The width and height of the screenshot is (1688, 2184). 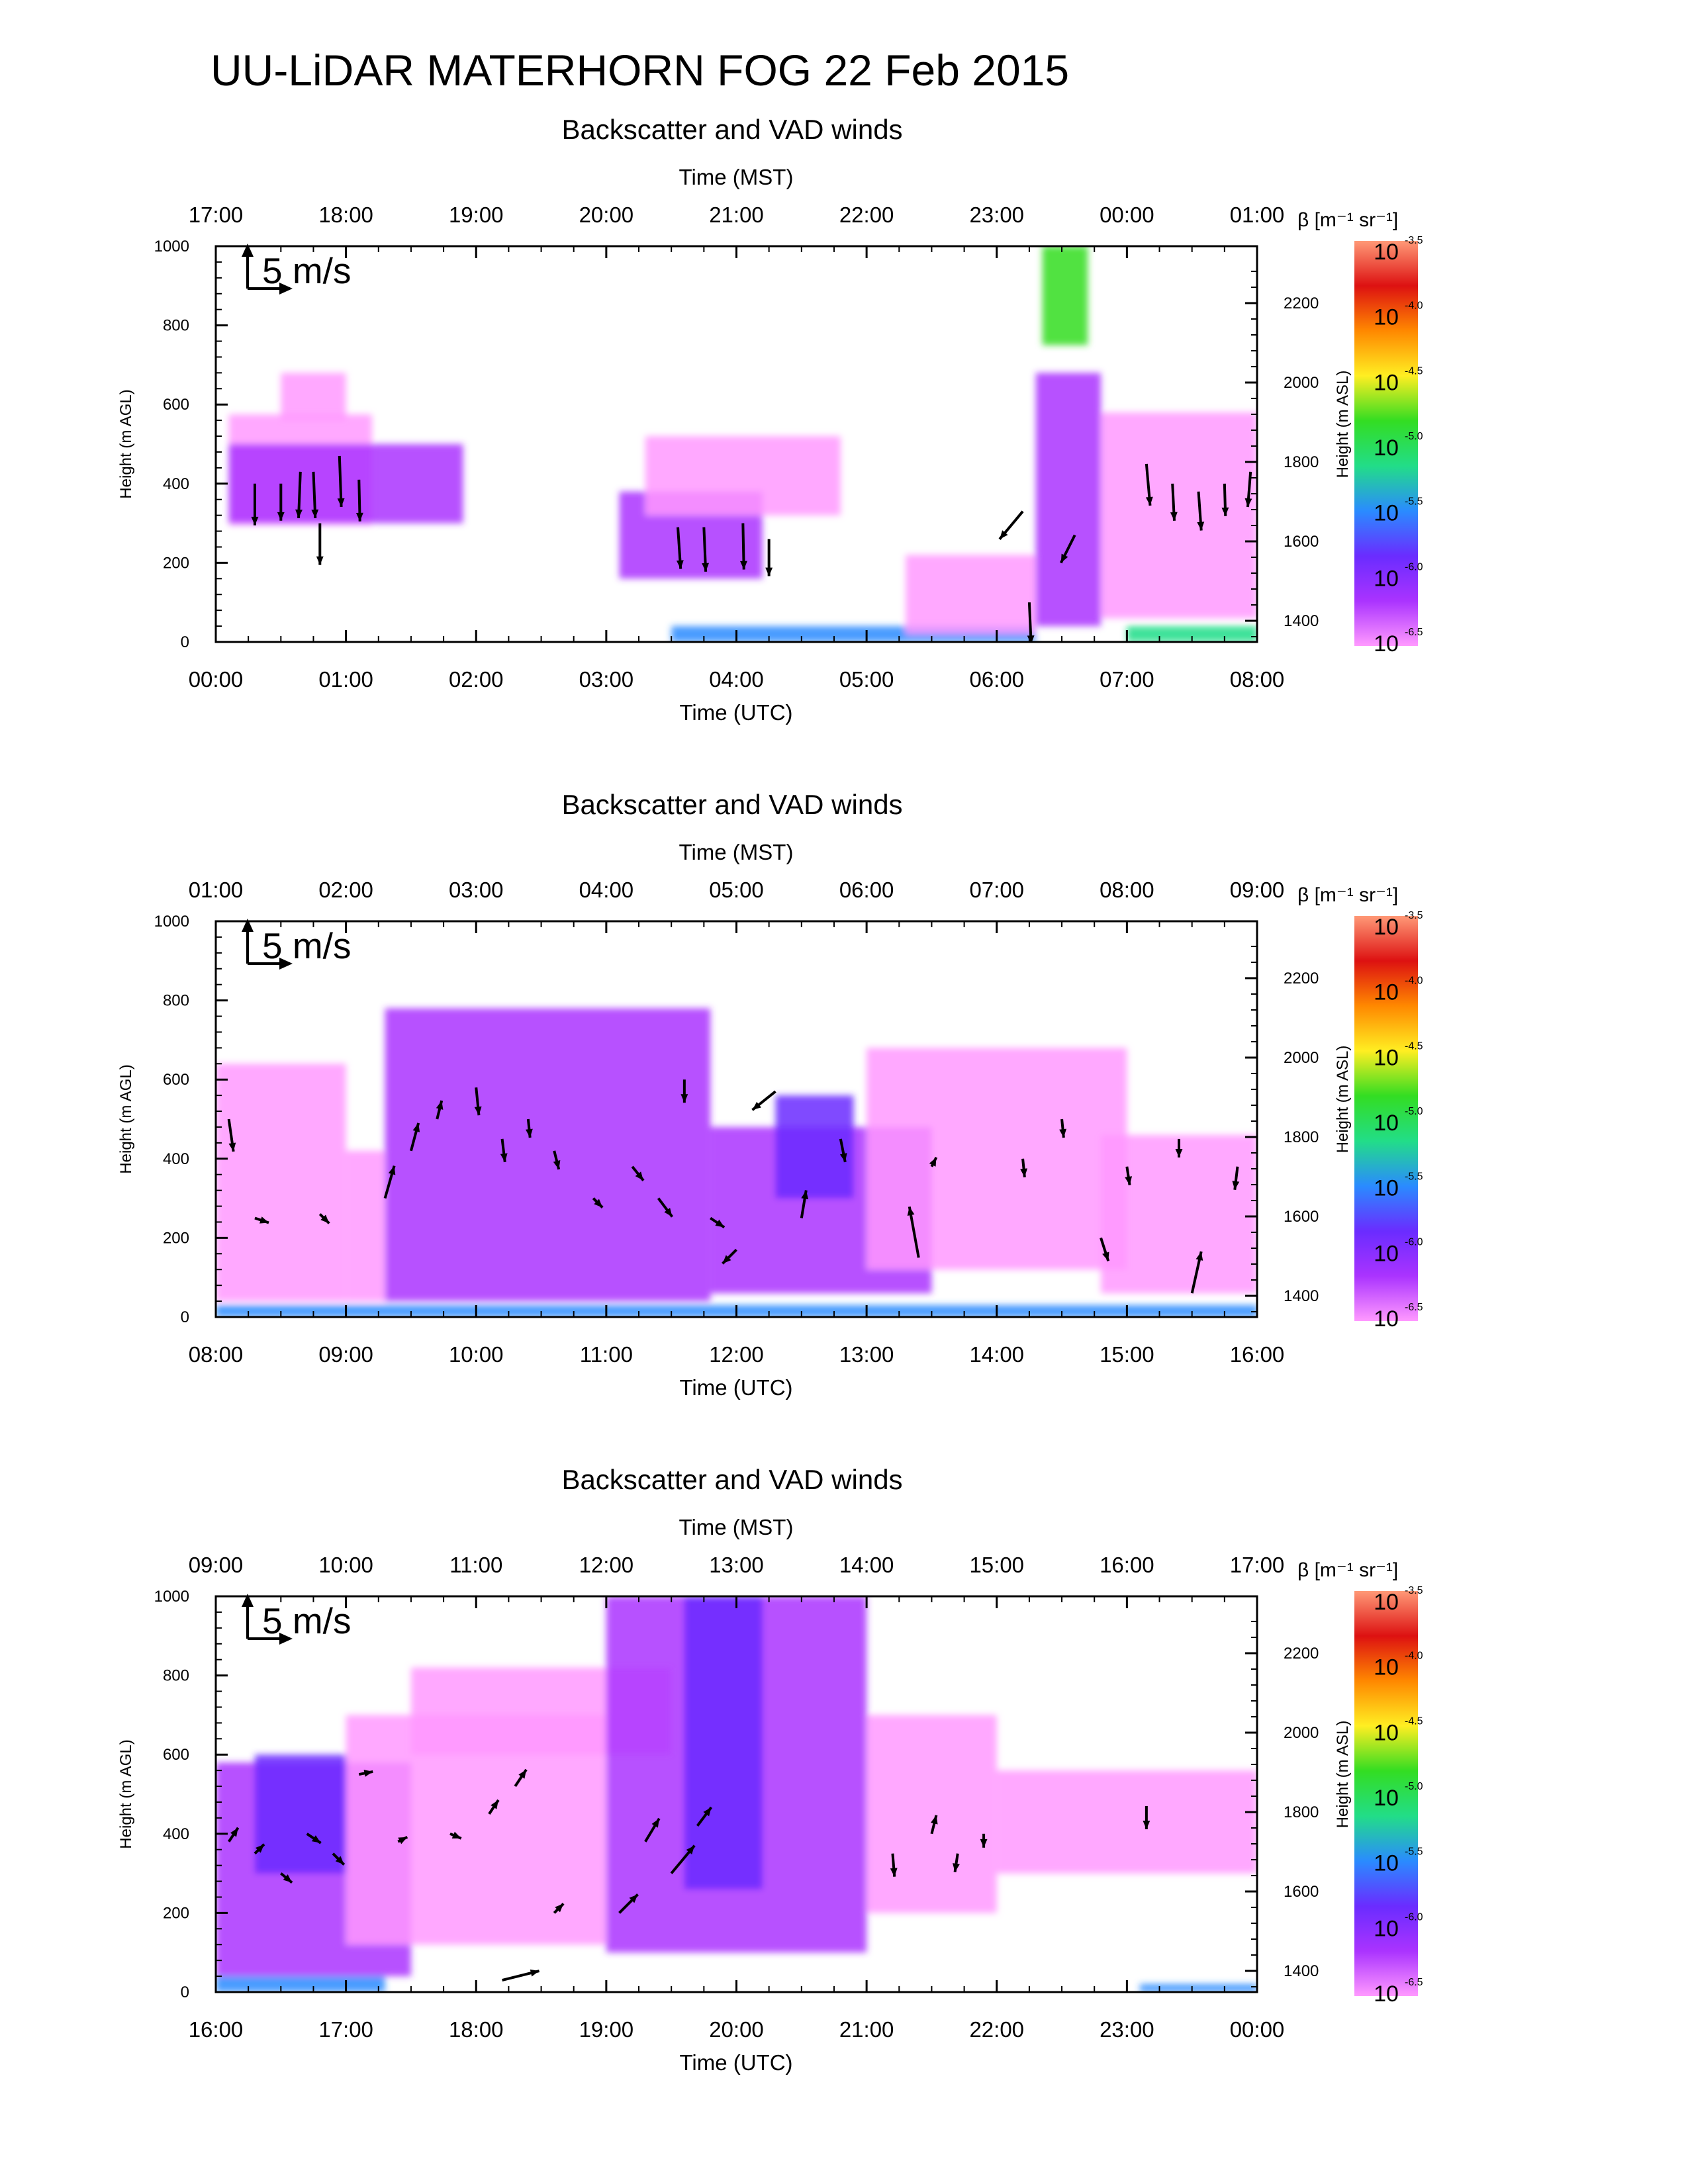 What do you see at coordinates (216, 1354) in the screenshot?
I see `x-tick-label-utc: 08:00` at bounding box center [216, 1354].